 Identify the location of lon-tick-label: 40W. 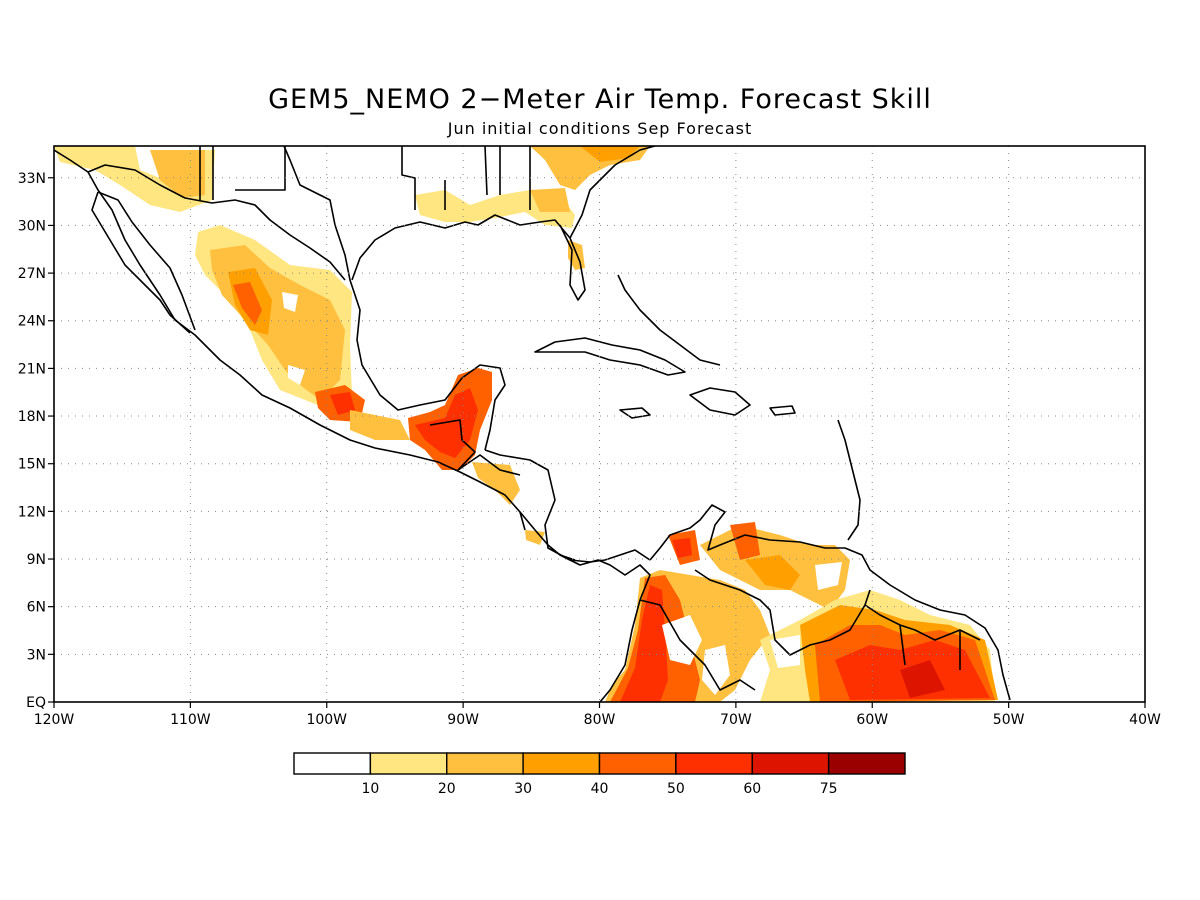
(1145, 720).